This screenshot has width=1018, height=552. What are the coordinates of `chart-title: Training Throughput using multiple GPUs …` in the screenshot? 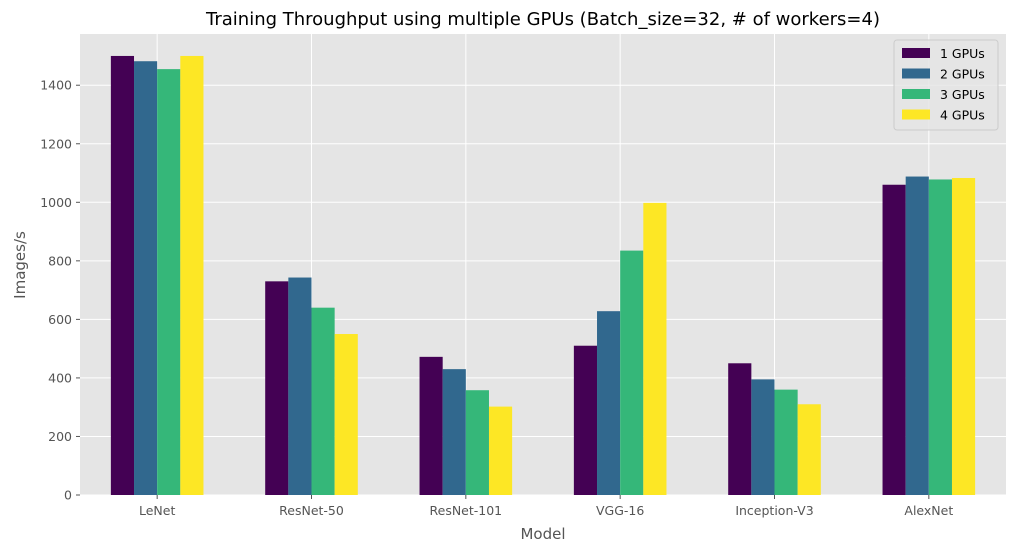 It's located at (542, 19).